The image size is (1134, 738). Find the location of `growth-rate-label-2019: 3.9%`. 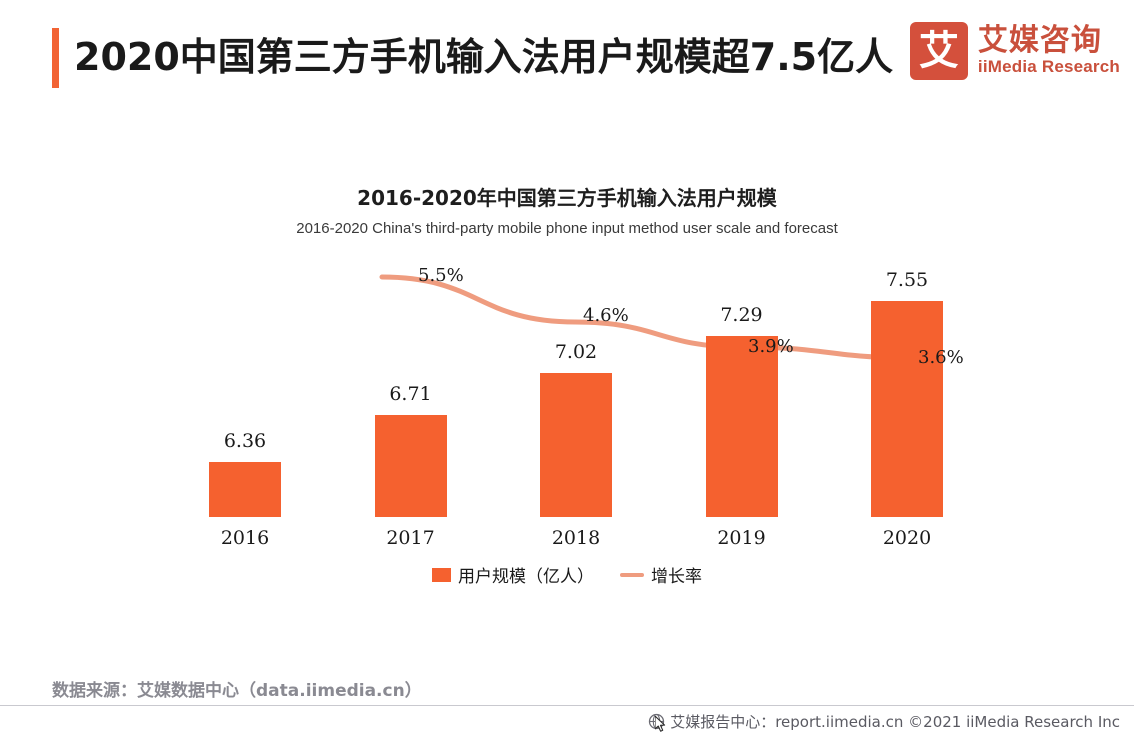

growth-rate-label-2019: 3.9% is located at coordinates (771, 346).